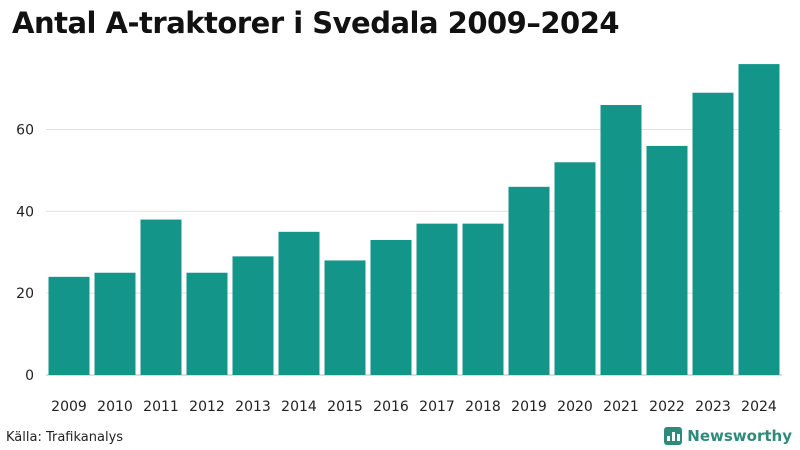 The width and height of the screenshot is (800, 450). Describe the element at coordinates (575, 268) in the screenshot. I see `bar-2020` at that location.